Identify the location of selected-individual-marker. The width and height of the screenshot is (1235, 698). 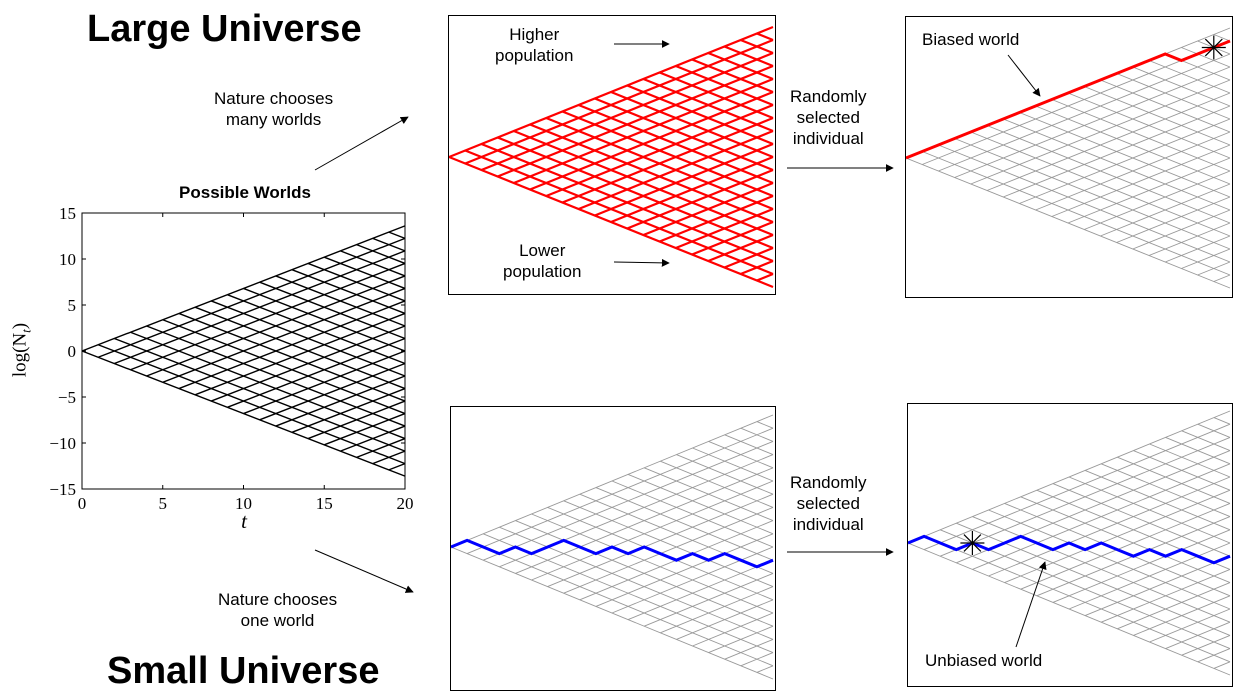
(1213, 47).